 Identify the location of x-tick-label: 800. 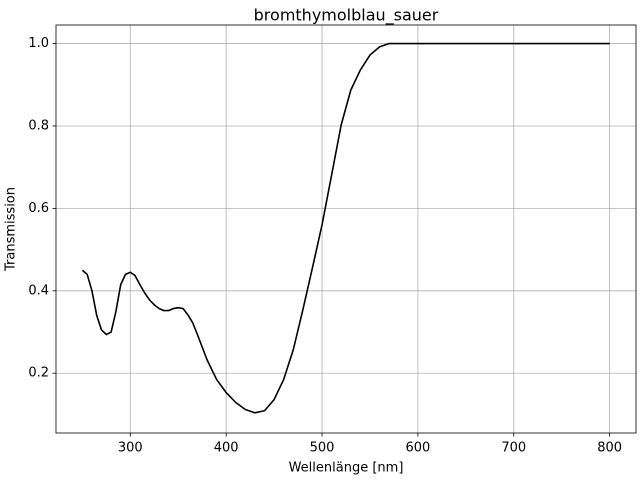
(609, 448).